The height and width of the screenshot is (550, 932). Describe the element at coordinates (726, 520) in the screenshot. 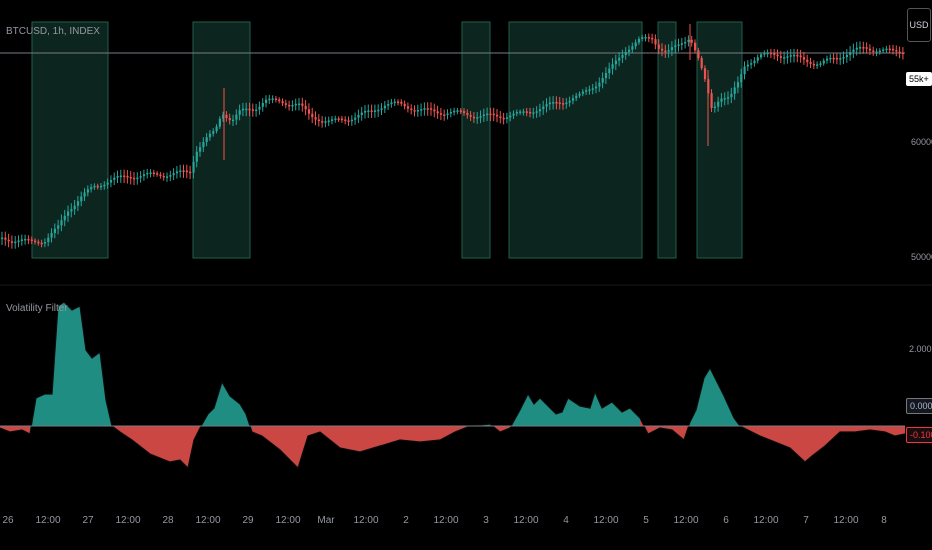

I see `time-axis-label: 6` at that location.